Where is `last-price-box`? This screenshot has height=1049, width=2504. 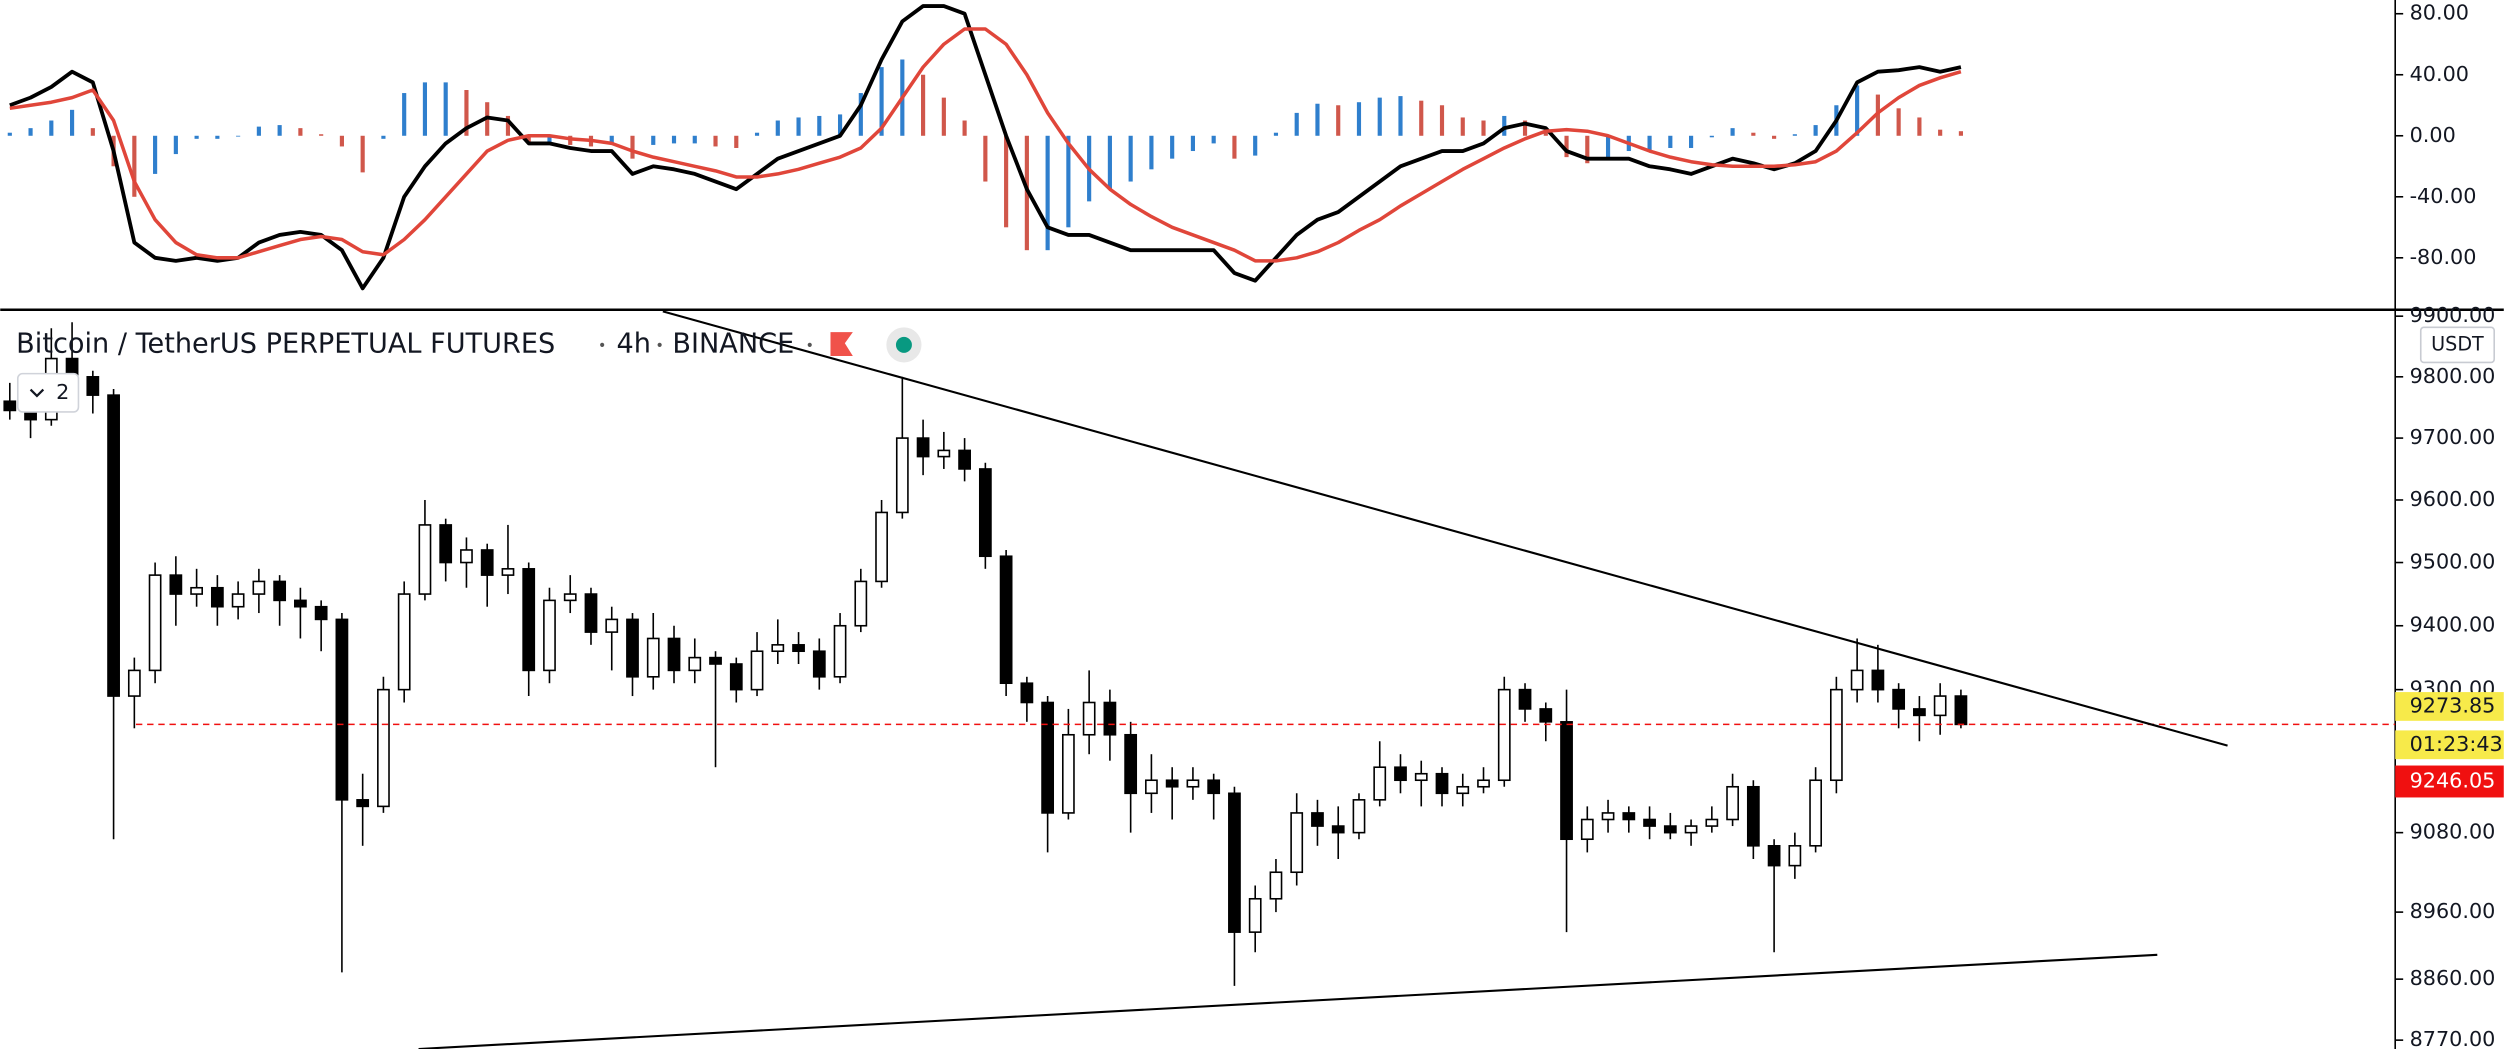 last-price-box is located at coordinates (2449, 781).